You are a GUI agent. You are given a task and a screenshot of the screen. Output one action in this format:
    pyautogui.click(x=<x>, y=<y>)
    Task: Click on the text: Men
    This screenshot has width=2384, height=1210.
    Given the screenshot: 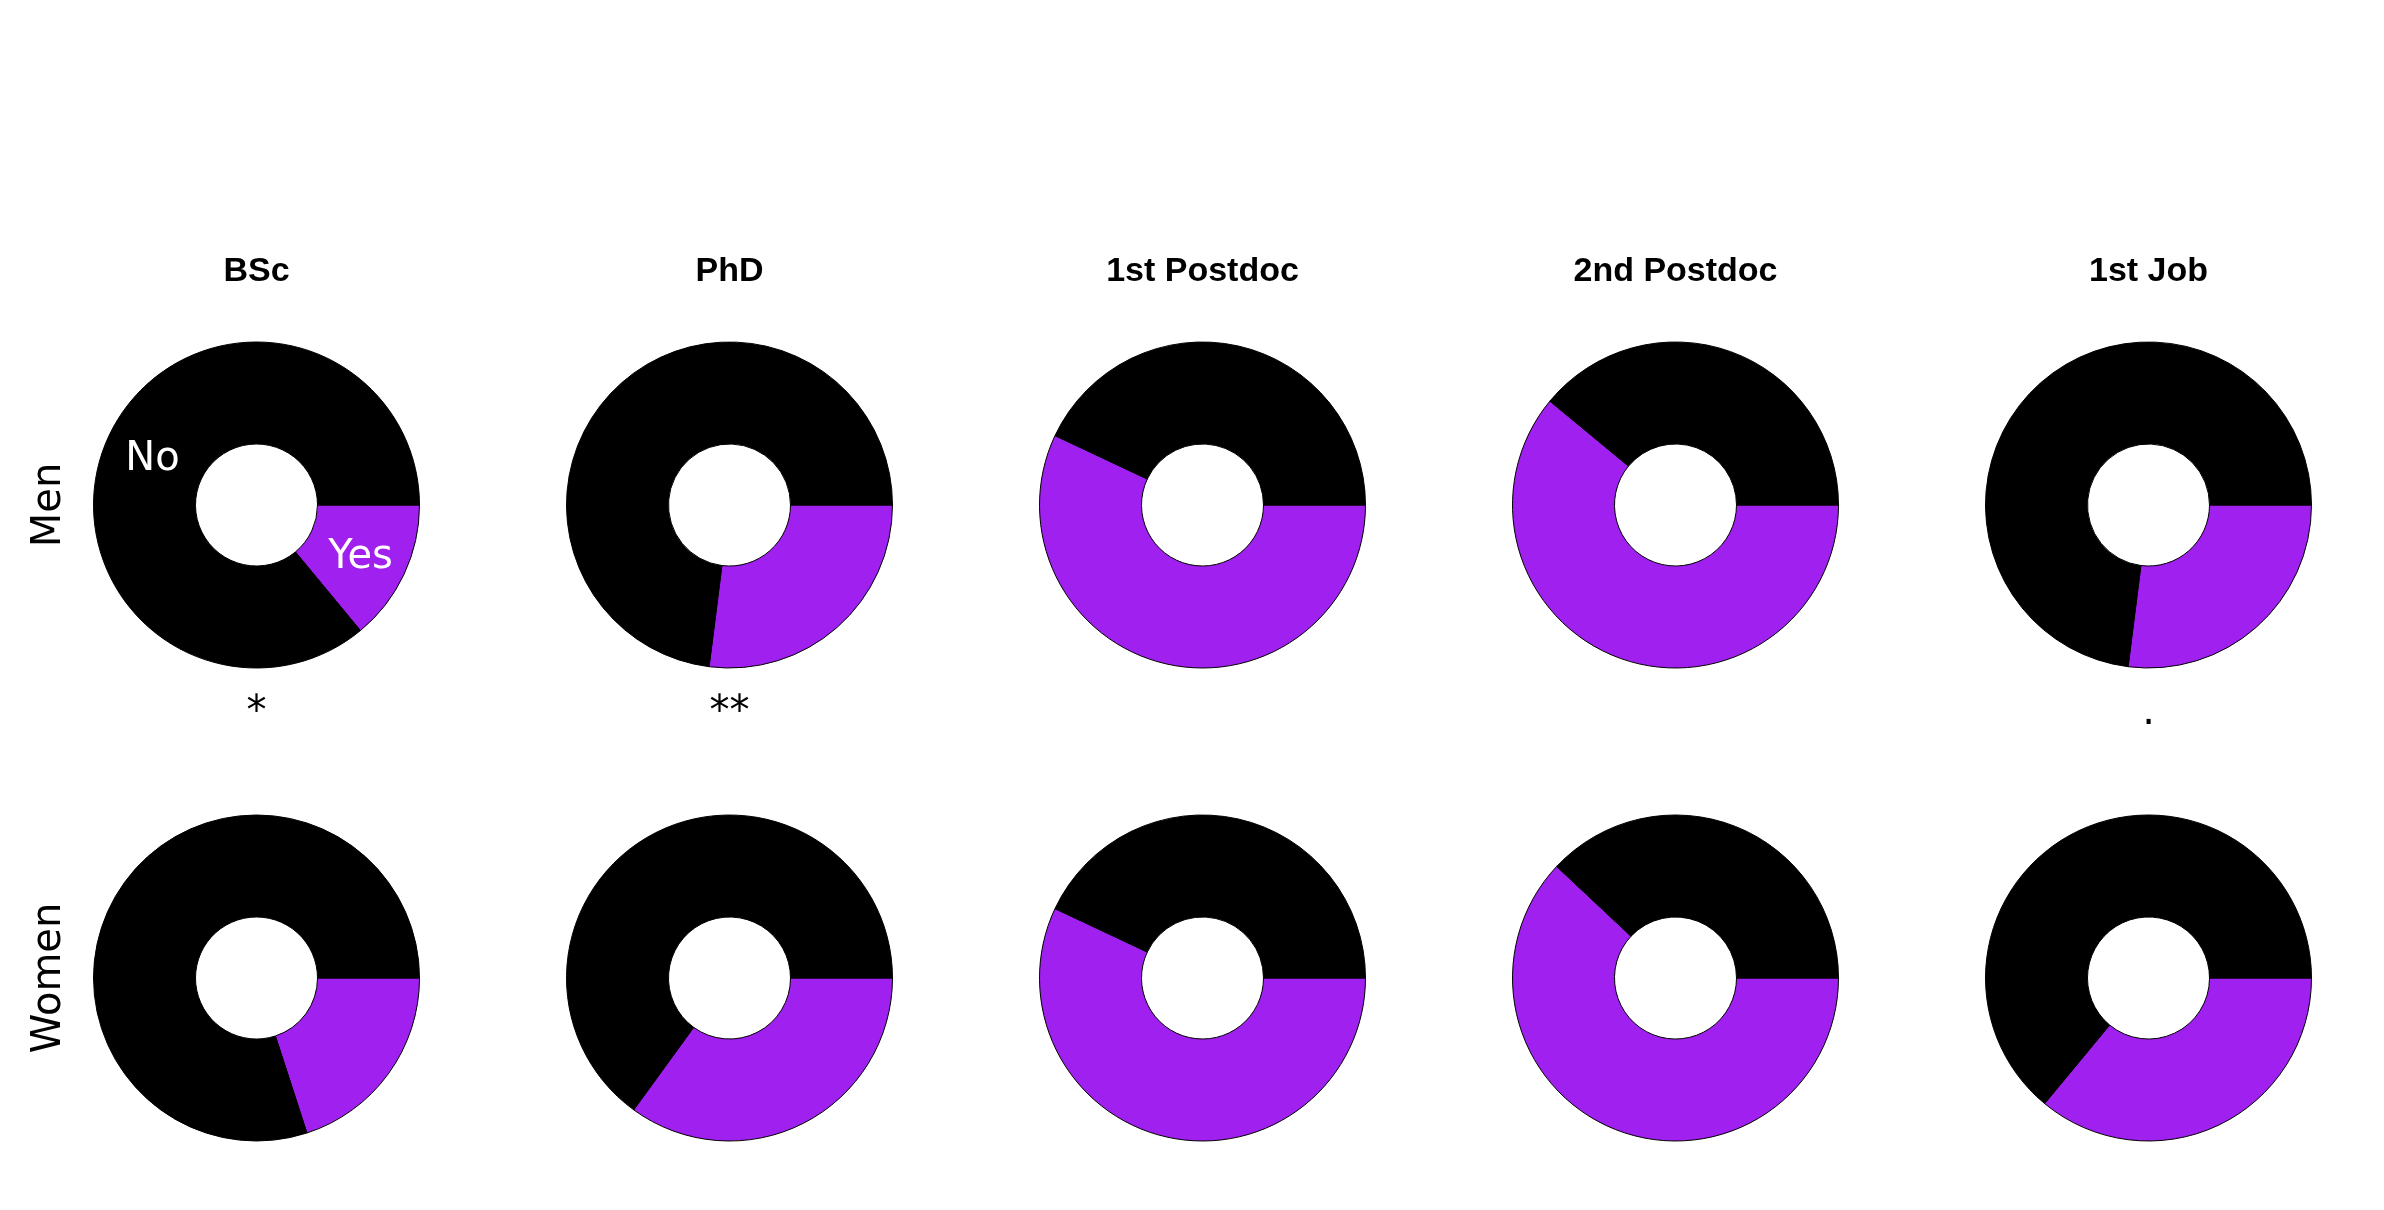 What is the action you would take?
    pyautogui.click(x=45, y=505)
    